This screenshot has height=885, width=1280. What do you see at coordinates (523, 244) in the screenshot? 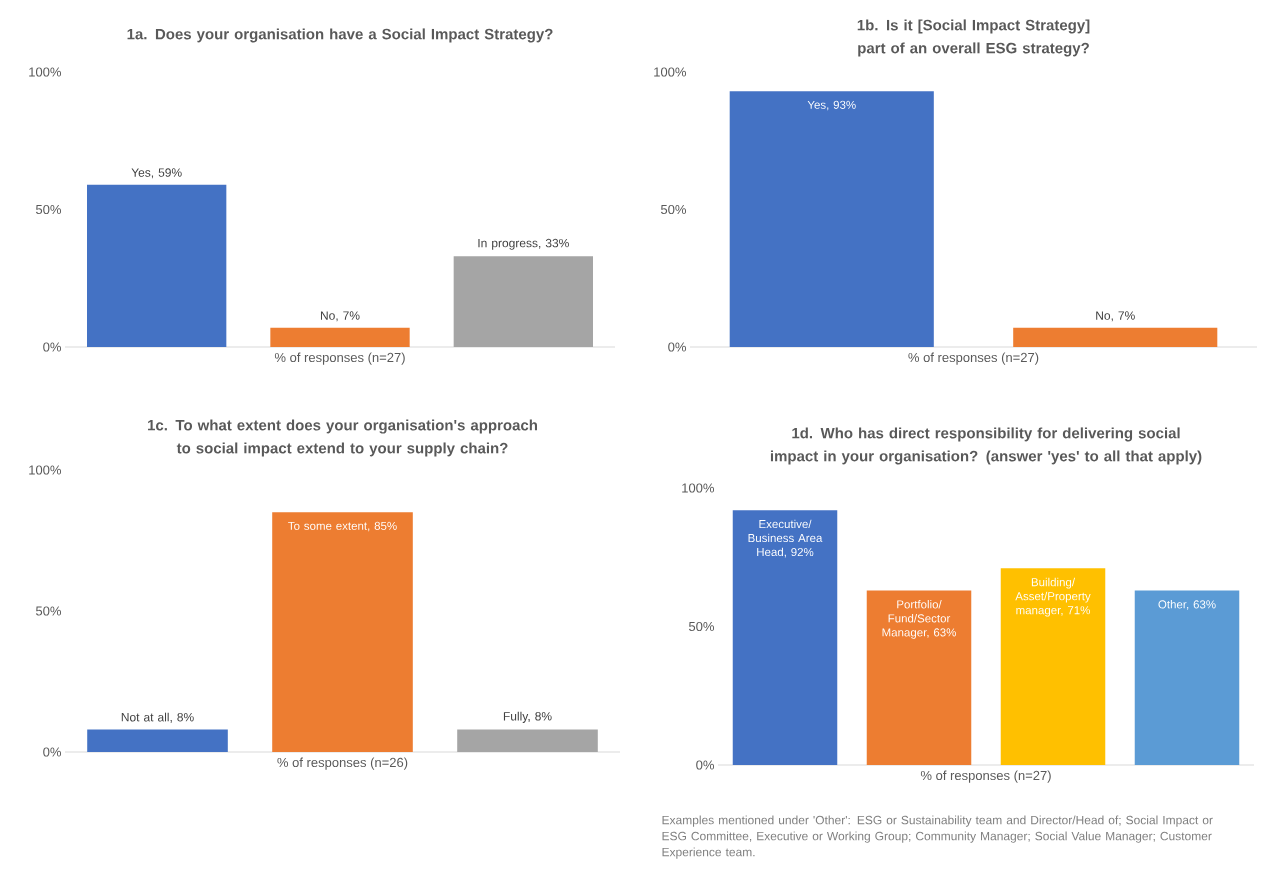
I see `data-label: In progress, 33%` at bounding box center [523, 244].